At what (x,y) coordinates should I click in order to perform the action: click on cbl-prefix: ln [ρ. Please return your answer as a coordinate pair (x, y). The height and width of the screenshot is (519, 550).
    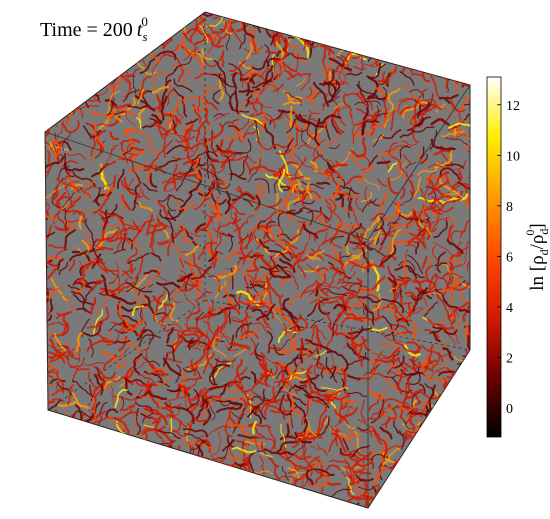
    Looking at the image, I should click on (537, 272).